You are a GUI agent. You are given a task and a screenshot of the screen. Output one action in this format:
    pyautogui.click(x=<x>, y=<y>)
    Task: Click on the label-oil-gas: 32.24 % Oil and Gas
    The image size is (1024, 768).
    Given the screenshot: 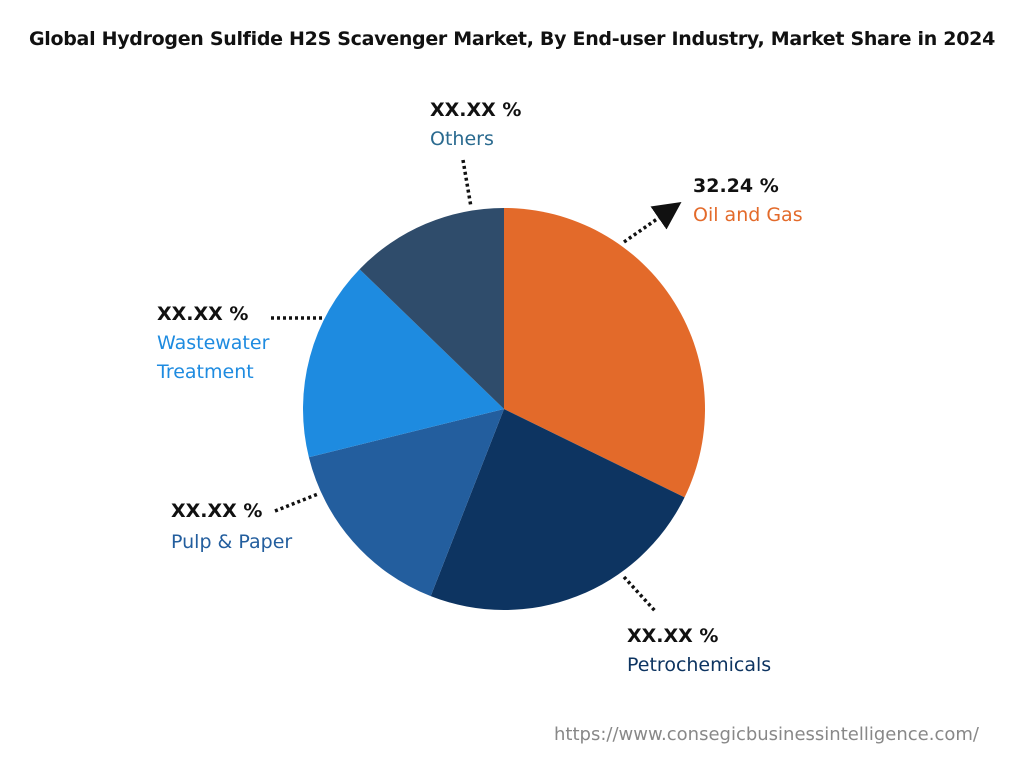 What is the action you would take?
    pyautogui.click(x=748, y=201)
    